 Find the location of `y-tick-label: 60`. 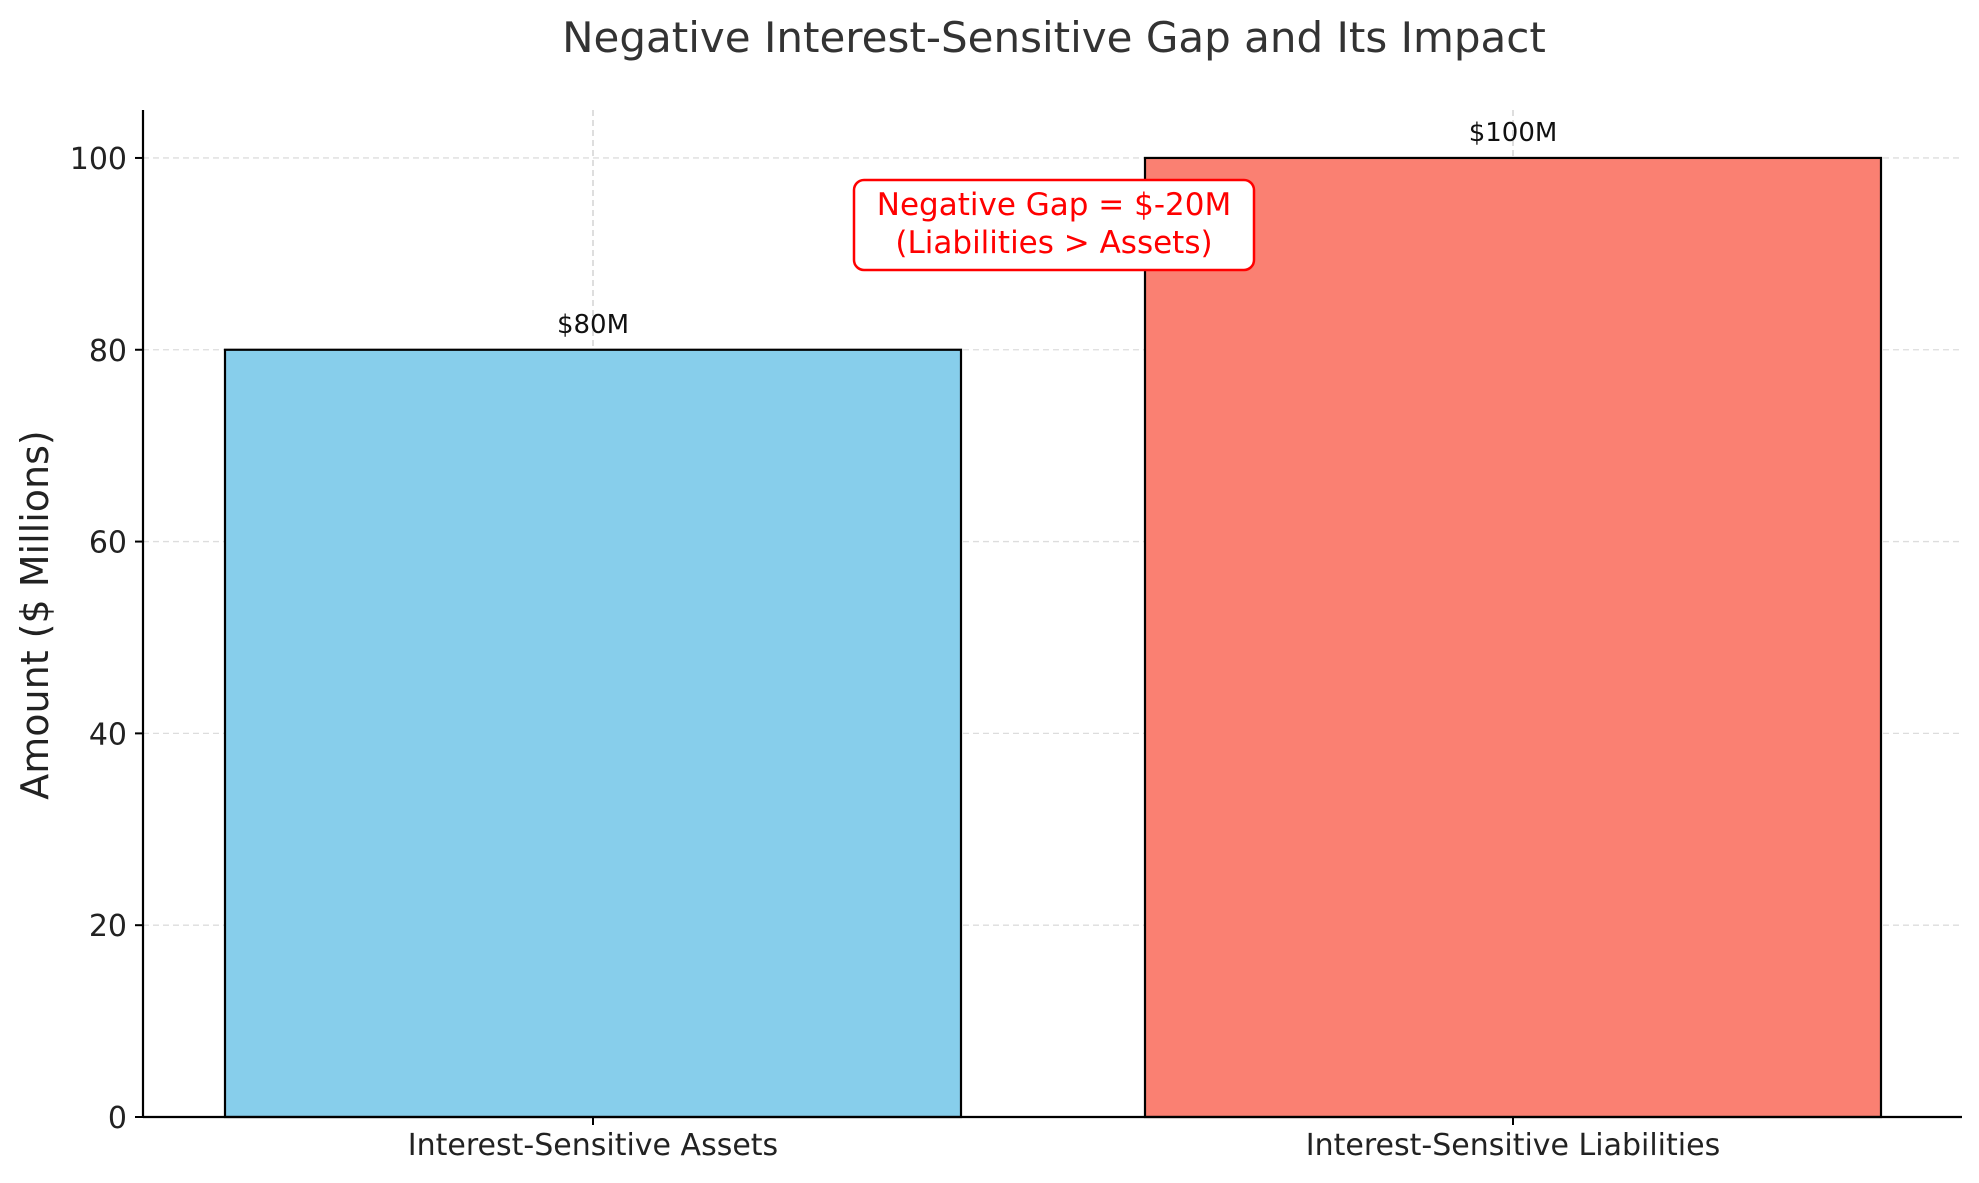

y-tick-label: 60 is located at coordinates (108, 543).